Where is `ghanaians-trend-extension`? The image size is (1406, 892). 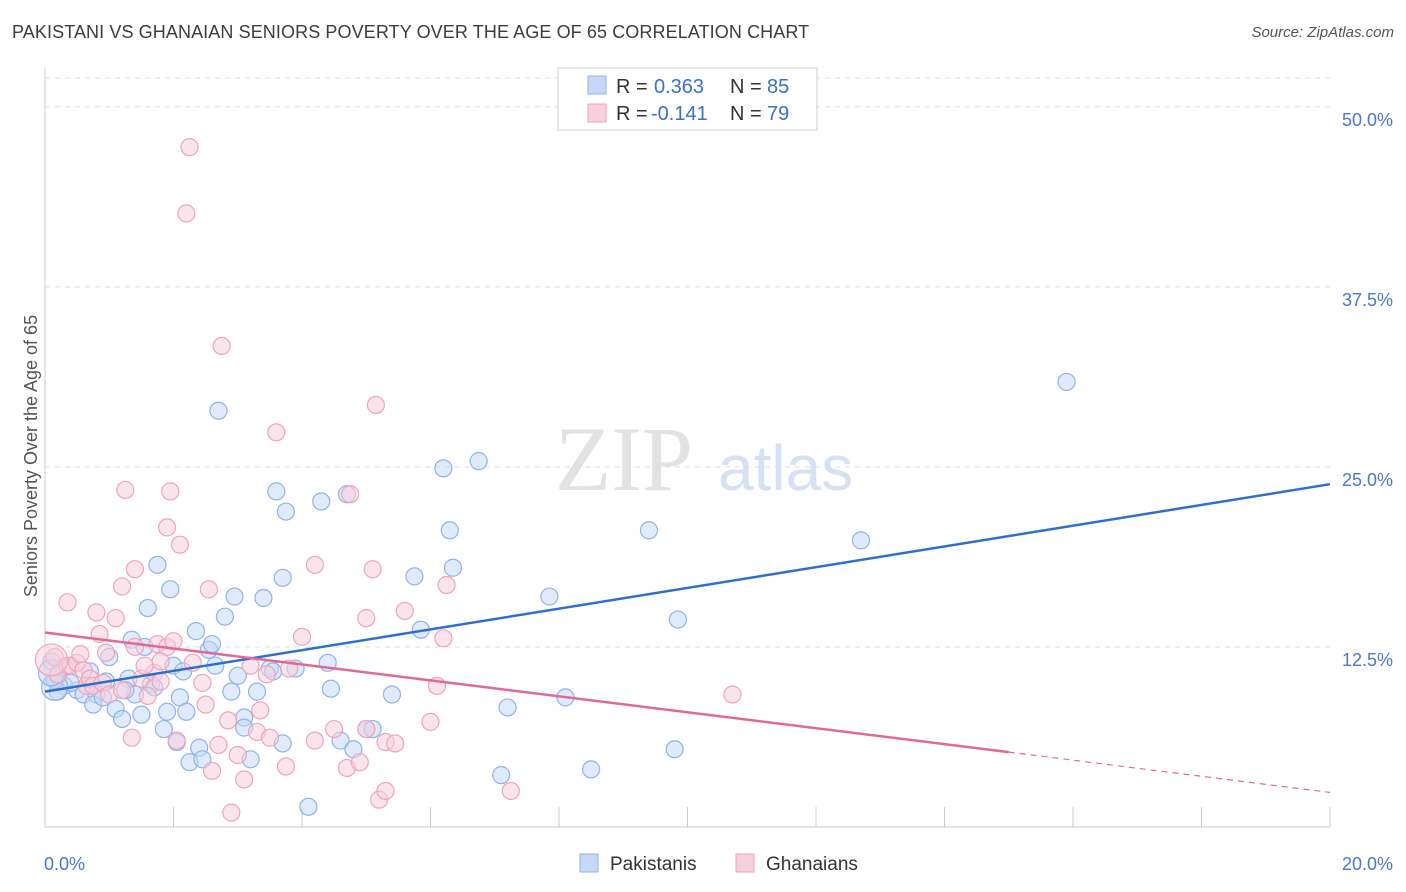 ghanaians-trend-extension is located at coordinates (1169, 772).